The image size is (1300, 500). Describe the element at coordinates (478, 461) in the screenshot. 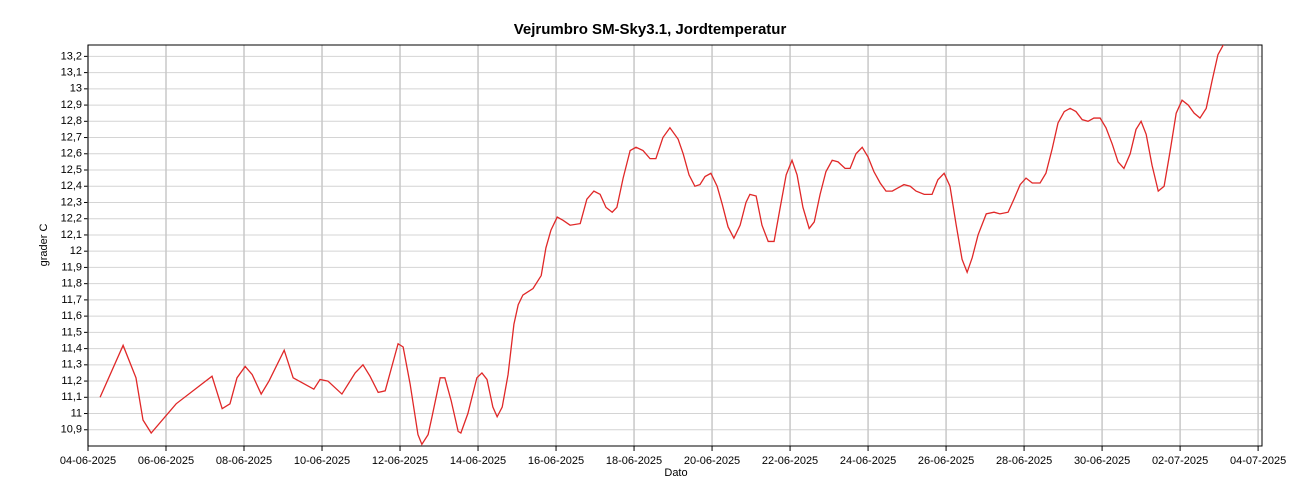

I see `x-tick-label: 14-06-2025` at that location.